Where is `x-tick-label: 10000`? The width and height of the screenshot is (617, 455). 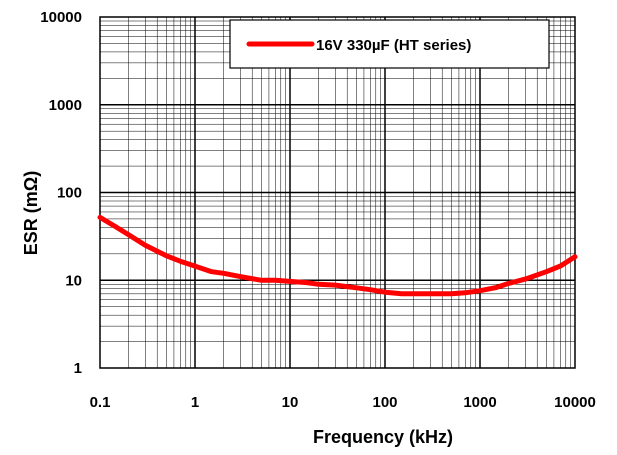
x-tick-label: 10000 is located at coordinates (575, 402).